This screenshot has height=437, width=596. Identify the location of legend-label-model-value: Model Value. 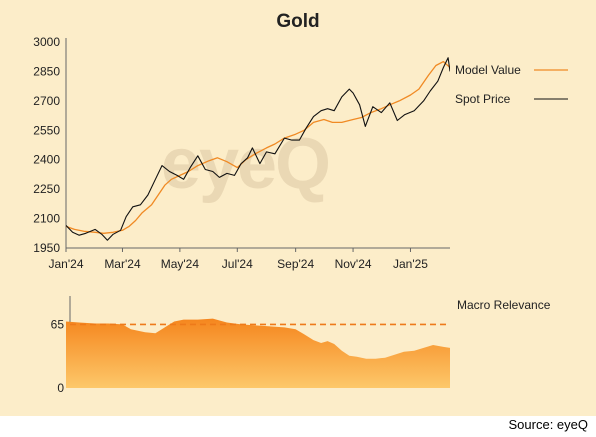
(488, 70).